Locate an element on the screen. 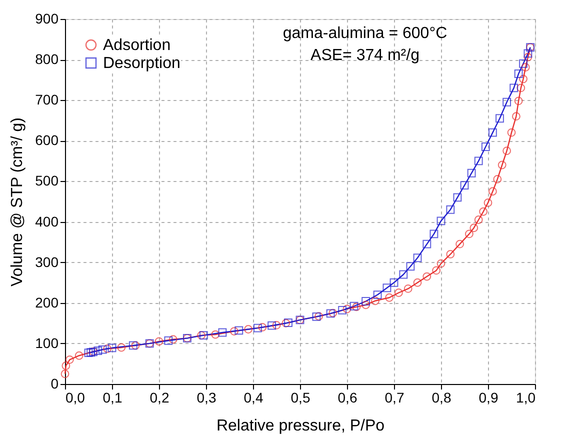  x-tick-label: 0,3 is located at coordinates (206, 398).